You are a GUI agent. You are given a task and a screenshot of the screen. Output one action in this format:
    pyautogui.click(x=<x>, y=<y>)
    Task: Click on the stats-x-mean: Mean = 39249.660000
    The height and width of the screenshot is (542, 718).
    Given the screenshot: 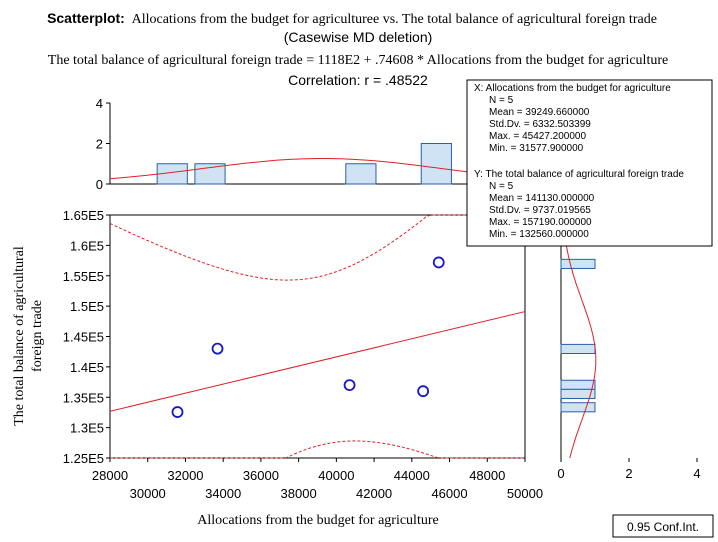 What is the action you would take?
    pyautogui.click(x=539, y=112)
    